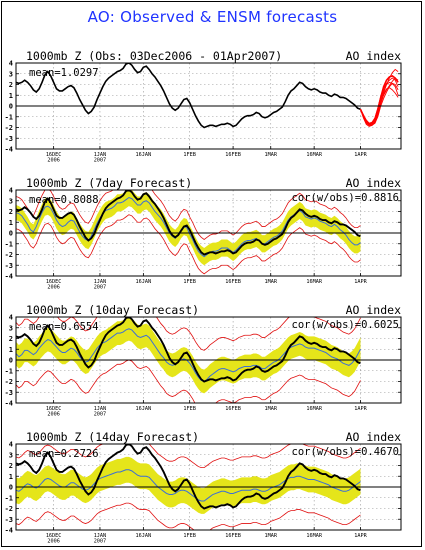 The width and height of the screenshot is (425, 550). Describe the element at coordinates (64, 327) in the screenshot. I see `mean-label: mean=0.6554` at that location.